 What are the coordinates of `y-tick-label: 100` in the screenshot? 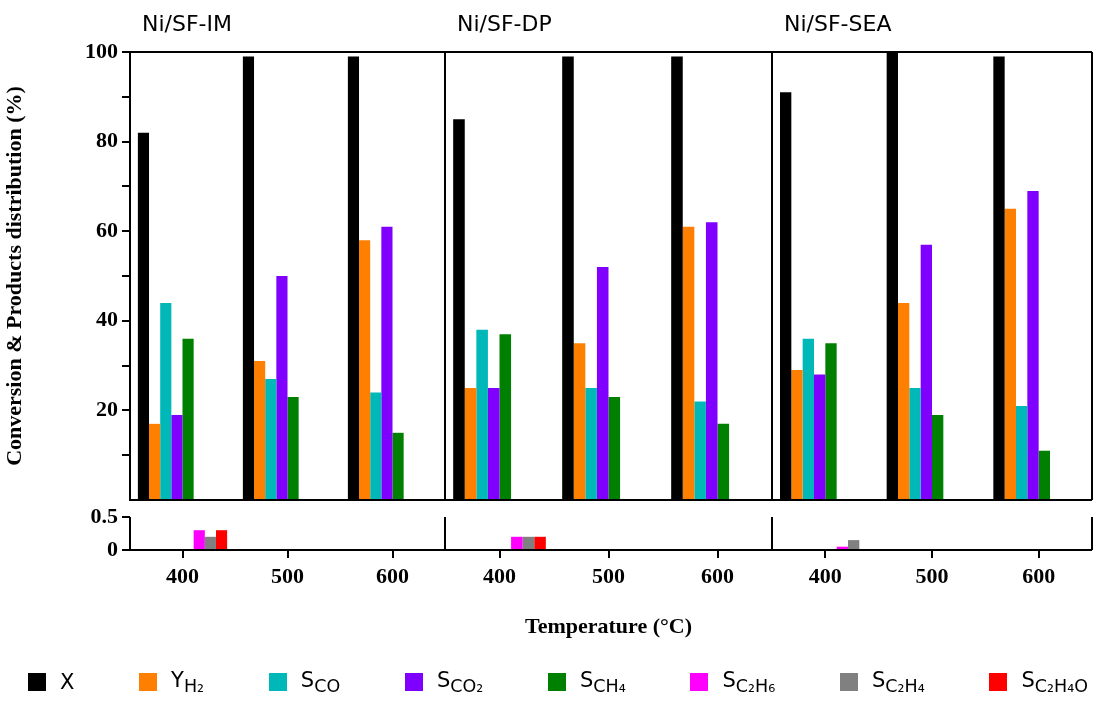 It's located at (101, 50).